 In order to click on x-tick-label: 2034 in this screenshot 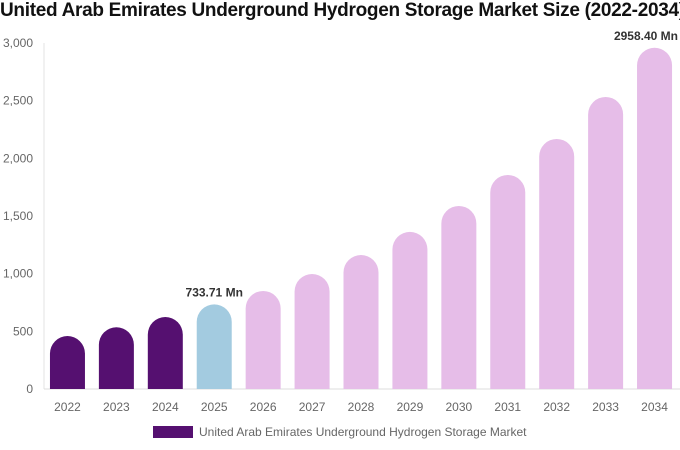, I will do `click(654, 407)`.